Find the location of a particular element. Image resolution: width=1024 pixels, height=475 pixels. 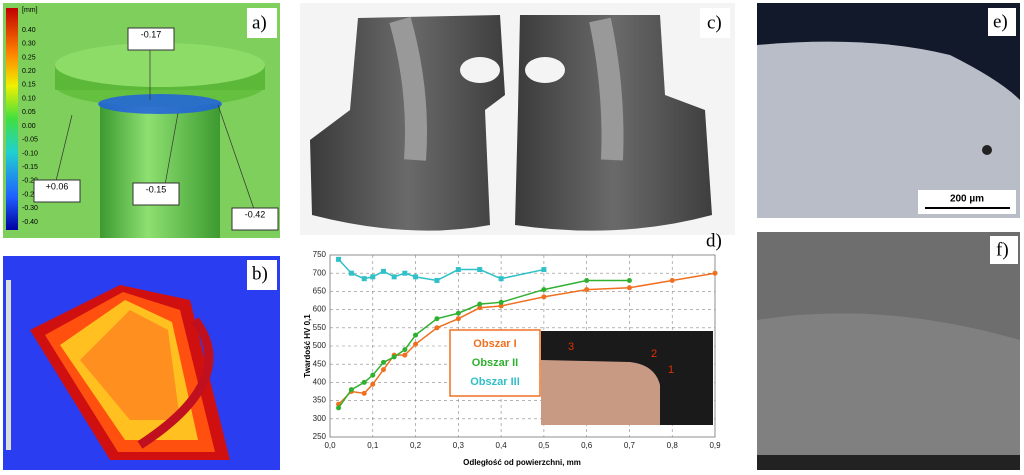

panel-b: b) is located at coordinates (141, 363).